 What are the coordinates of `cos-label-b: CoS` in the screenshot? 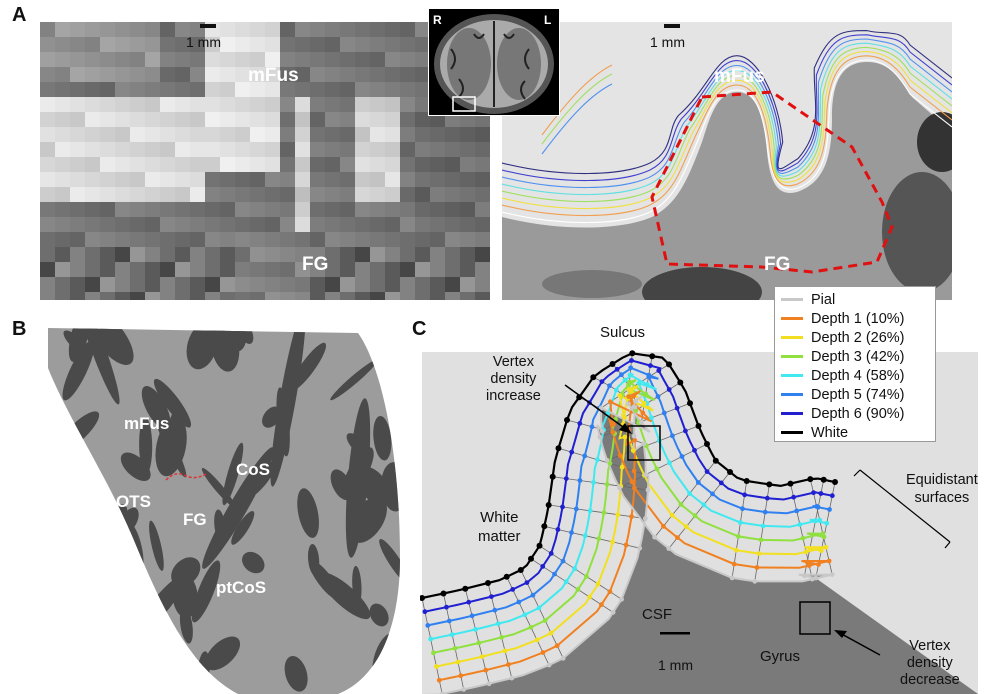 It's located at (253, 469).